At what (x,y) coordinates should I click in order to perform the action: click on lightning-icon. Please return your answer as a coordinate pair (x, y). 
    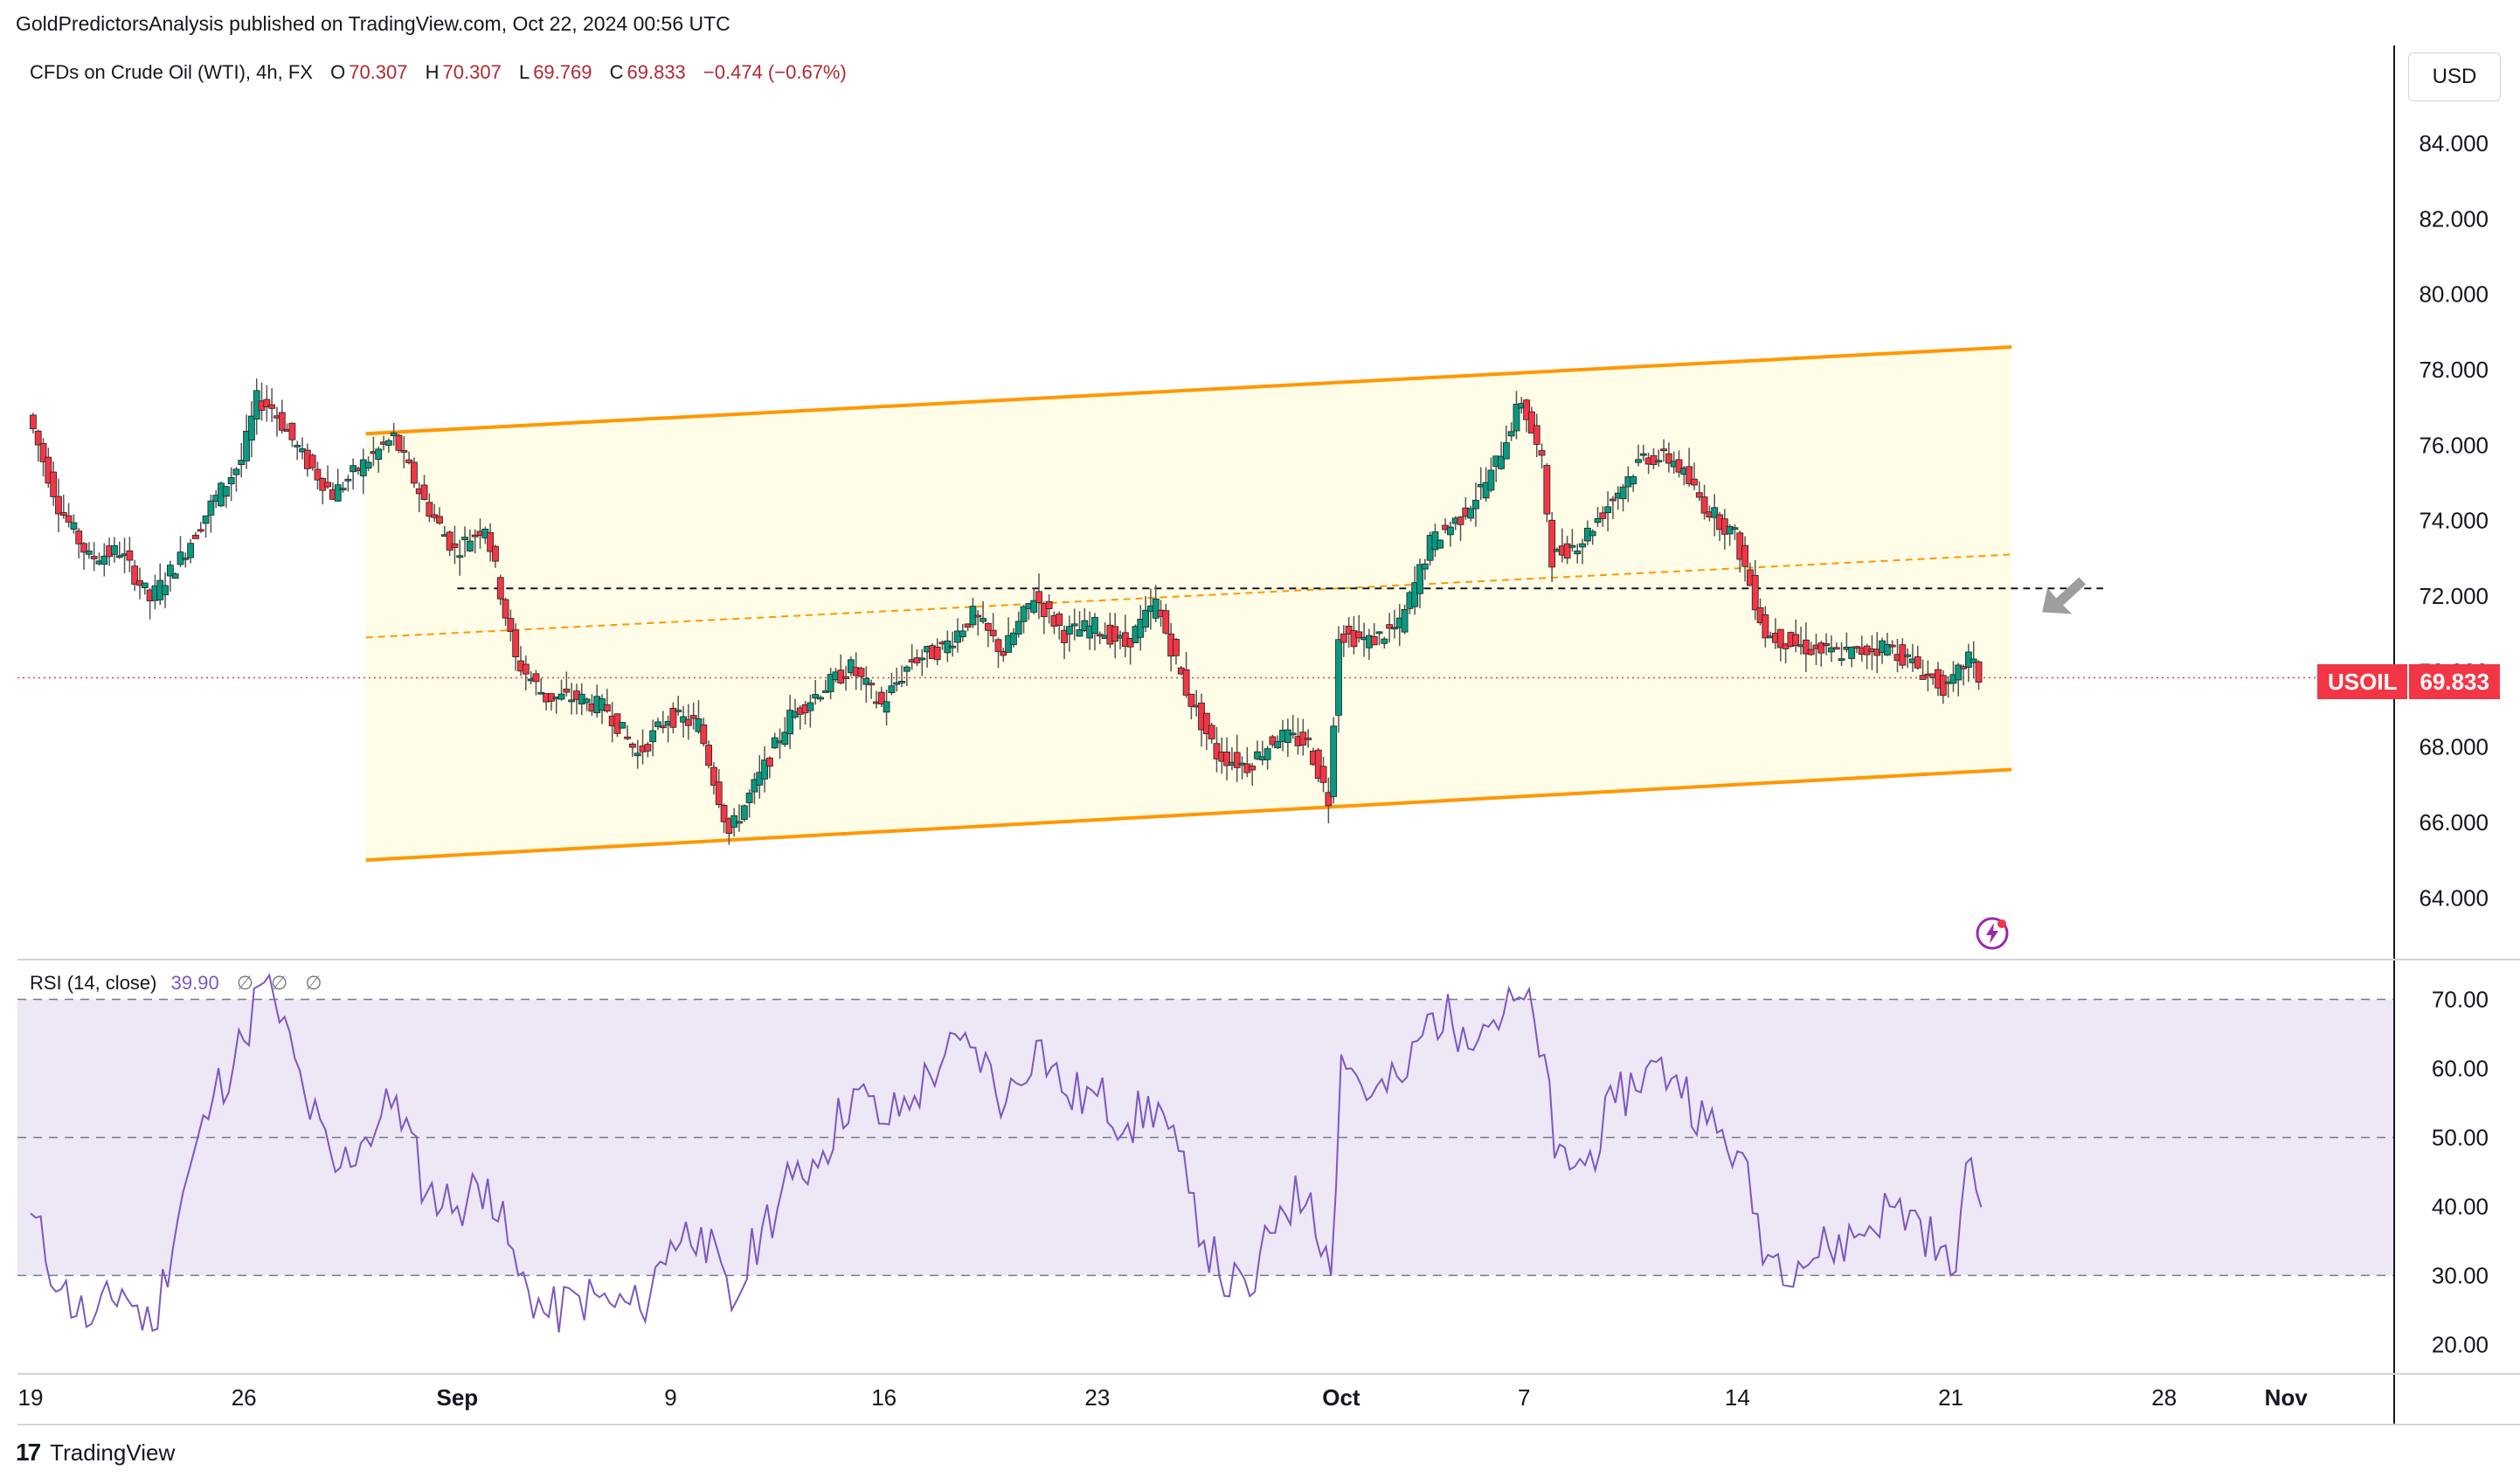
    Looking at the image, I should click on (1992, 934).